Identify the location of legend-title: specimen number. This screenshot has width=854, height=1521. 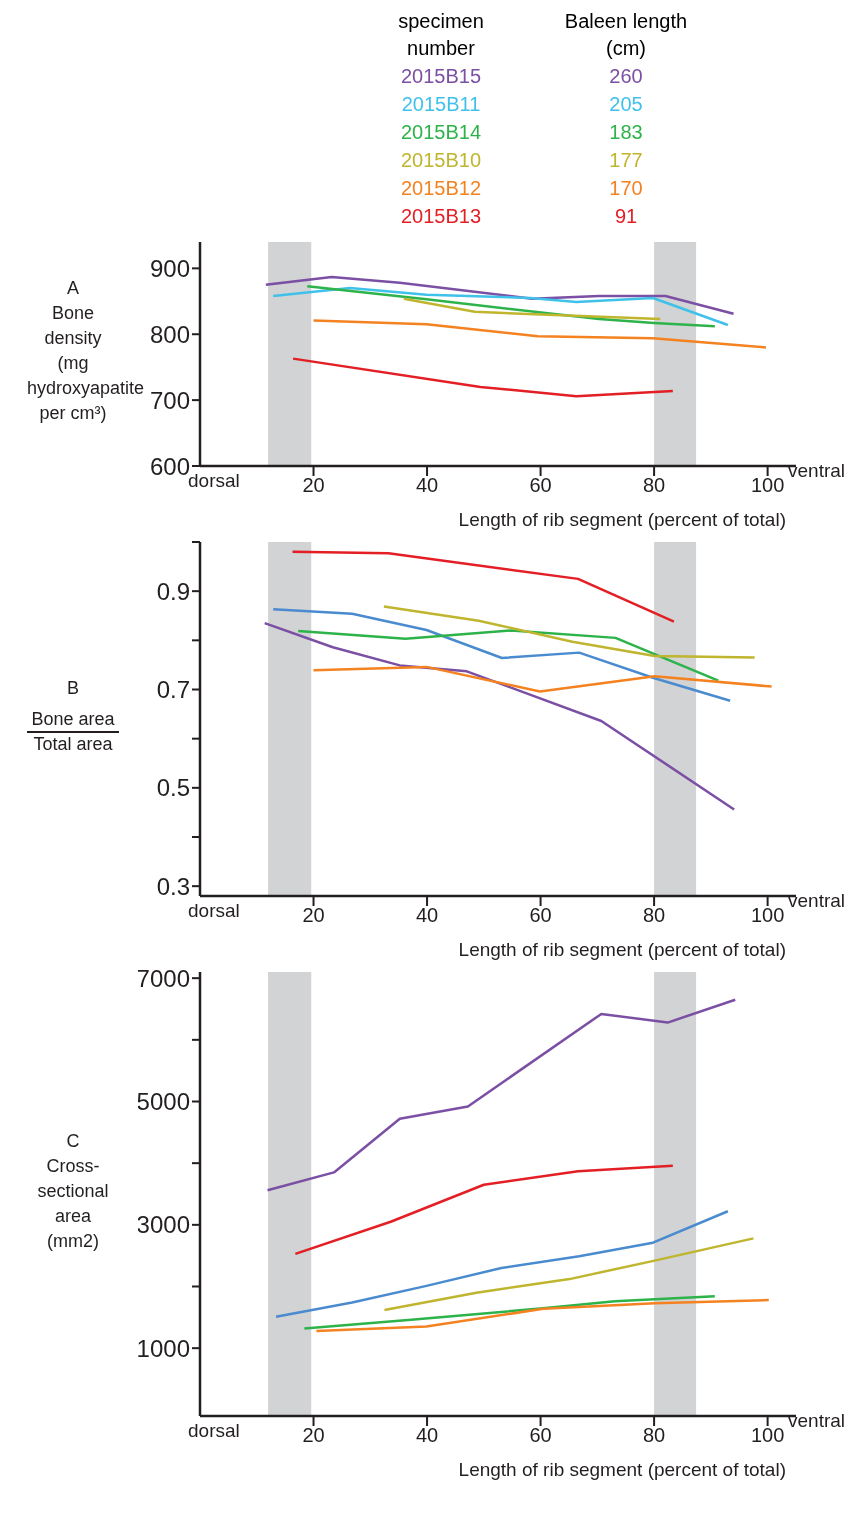
(441, 35).